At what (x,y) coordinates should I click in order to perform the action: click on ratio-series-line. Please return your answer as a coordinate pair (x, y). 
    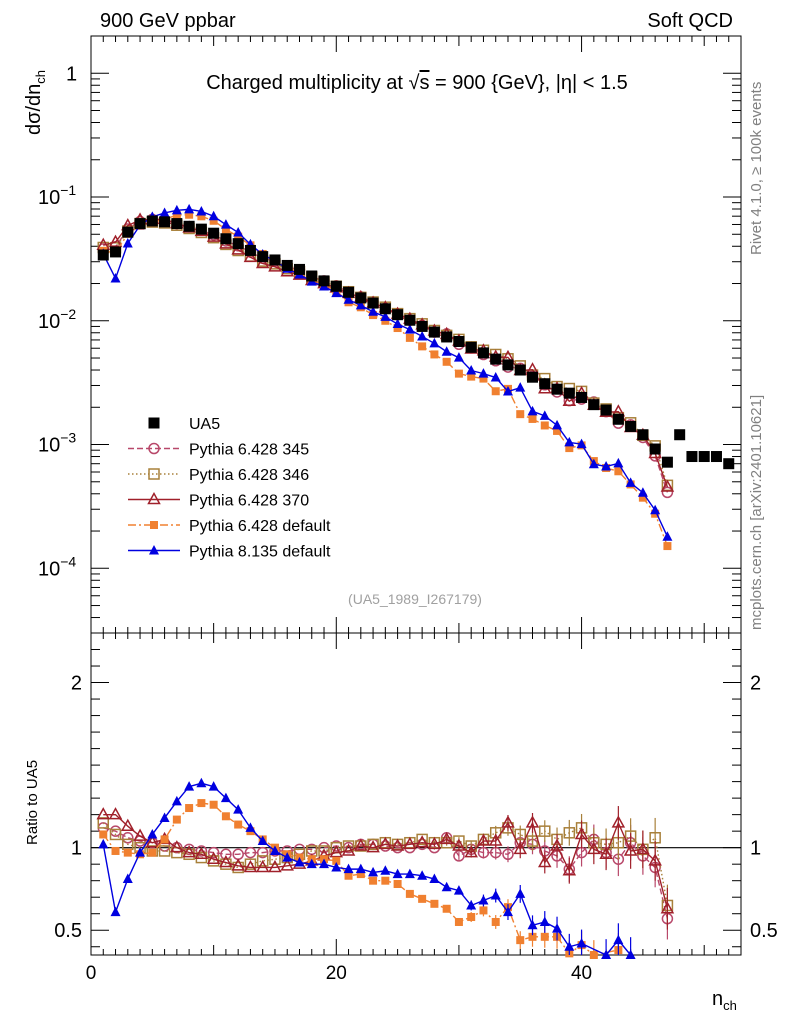
    Looking at the image, I should click on (386, 873).